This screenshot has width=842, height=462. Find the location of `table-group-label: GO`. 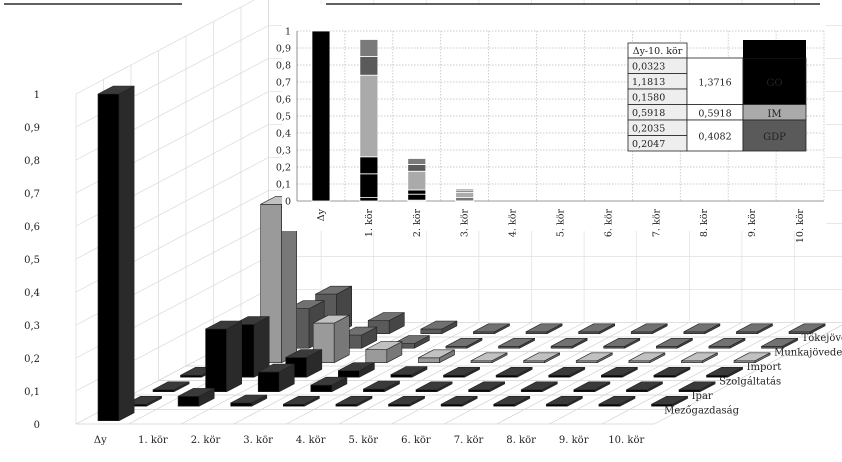

table-group-label: GO is located at coordinates (774, 83).